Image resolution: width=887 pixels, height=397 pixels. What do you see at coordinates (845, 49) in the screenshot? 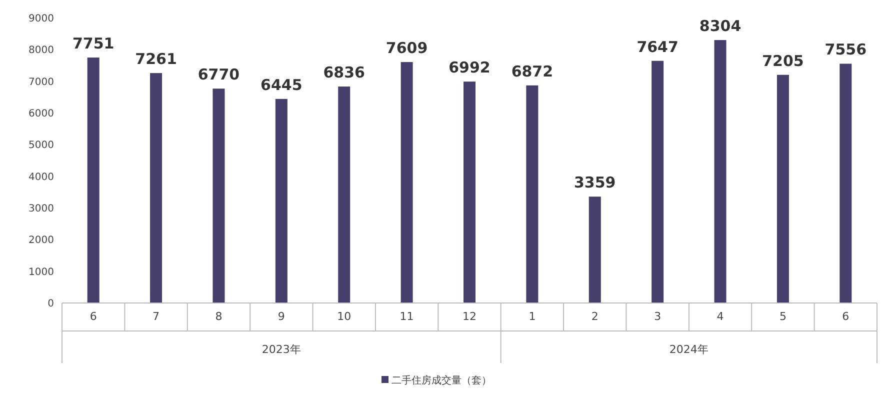
I see `data-label: 7556` at bounding box center [845, 49].